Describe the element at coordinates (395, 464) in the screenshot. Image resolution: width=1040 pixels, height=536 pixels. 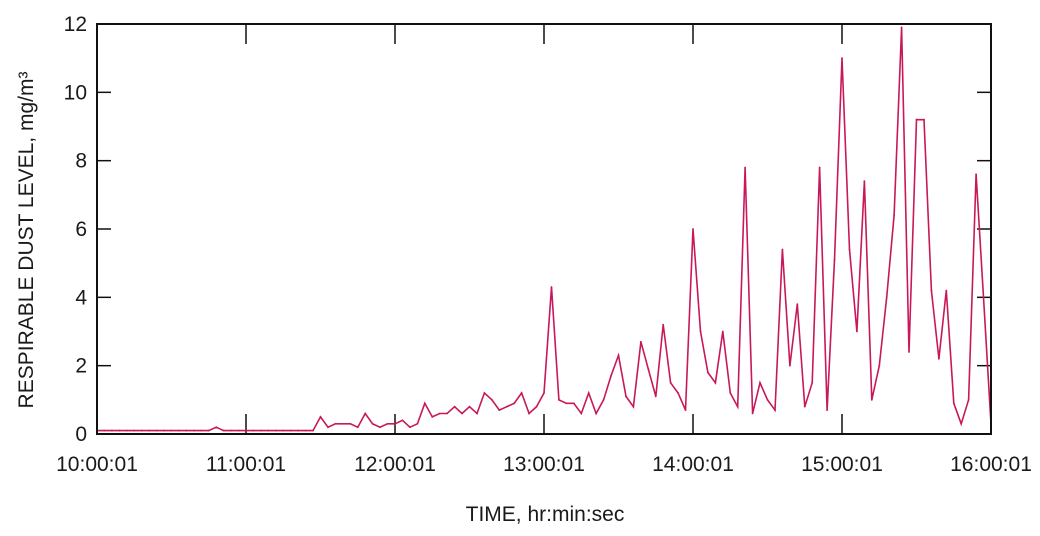
I see `x-tick-label: 12:00:01` at that location.